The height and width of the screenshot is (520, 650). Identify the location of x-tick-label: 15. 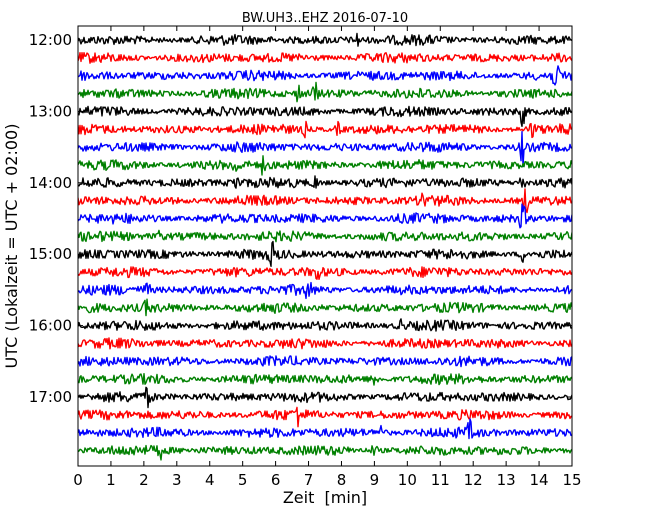
(571, 480).